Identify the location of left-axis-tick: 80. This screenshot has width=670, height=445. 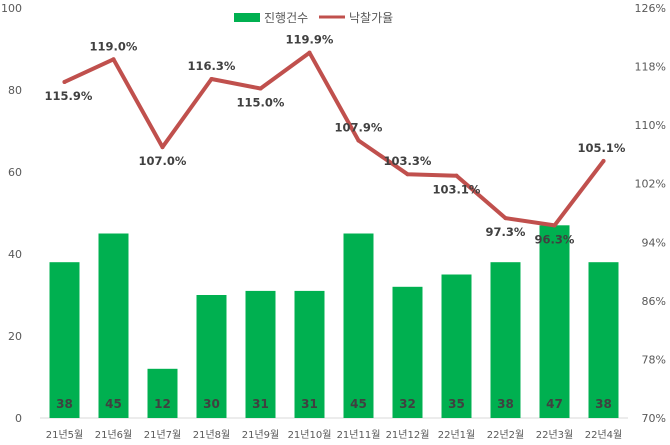
(15, 90).